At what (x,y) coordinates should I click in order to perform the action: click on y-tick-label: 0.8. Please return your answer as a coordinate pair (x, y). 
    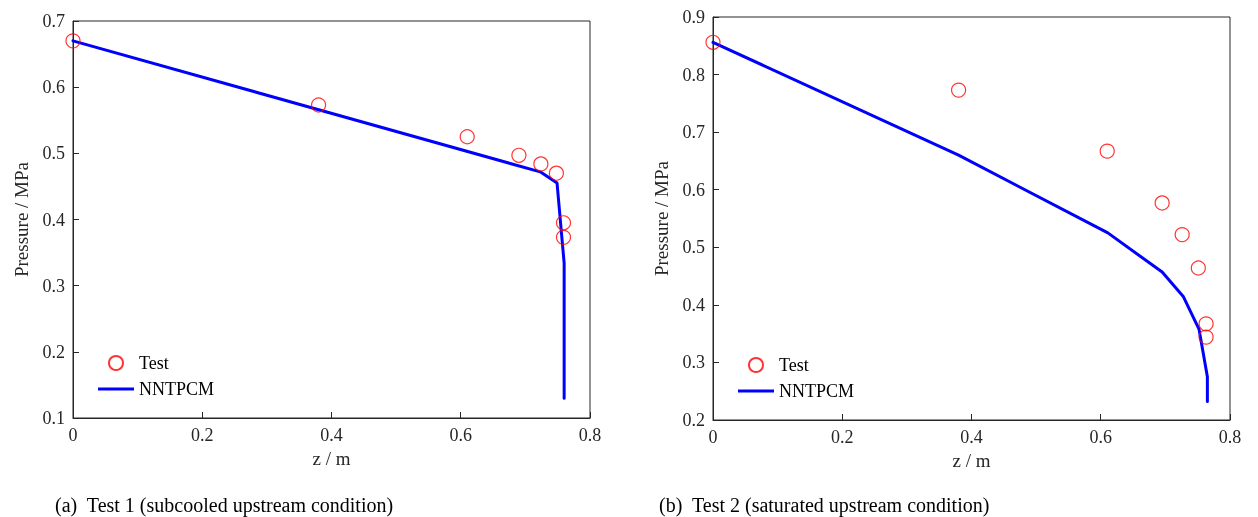
    Looking at the image, I should click on (693, 74).